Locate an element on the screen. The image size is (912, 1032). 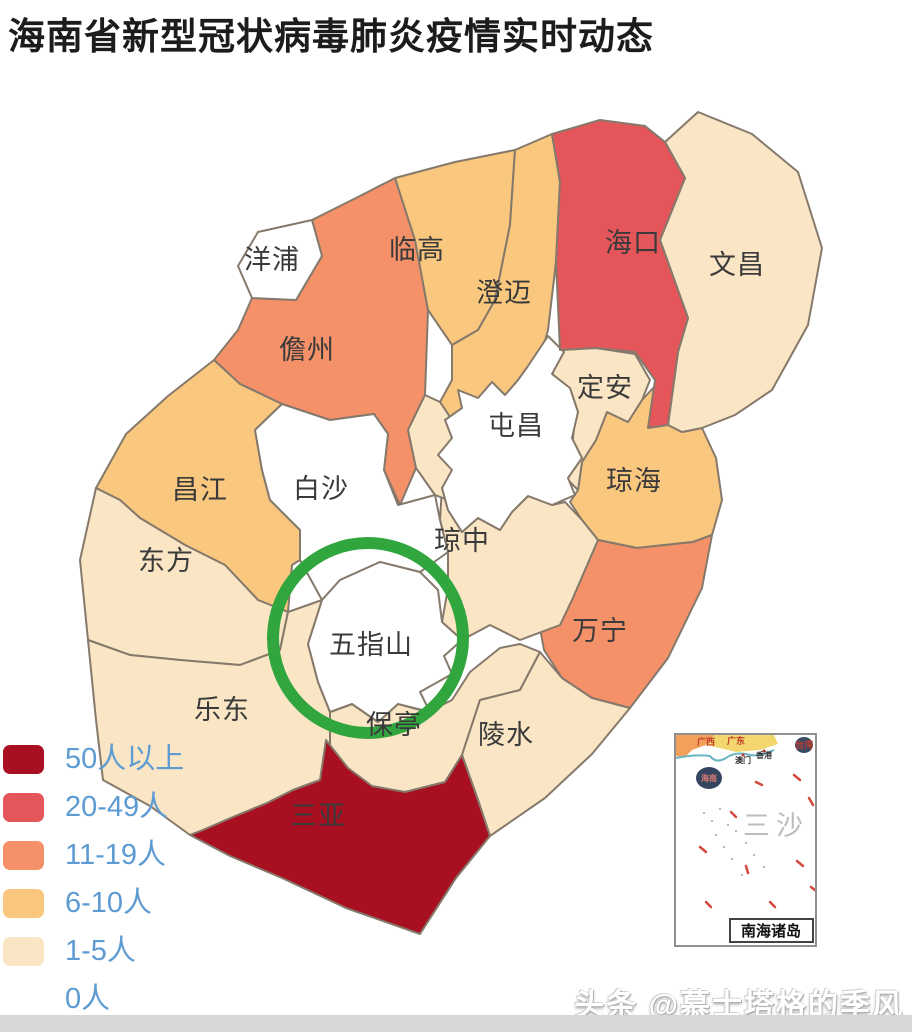
bottom-bar is located at coordinates (456, 1023).